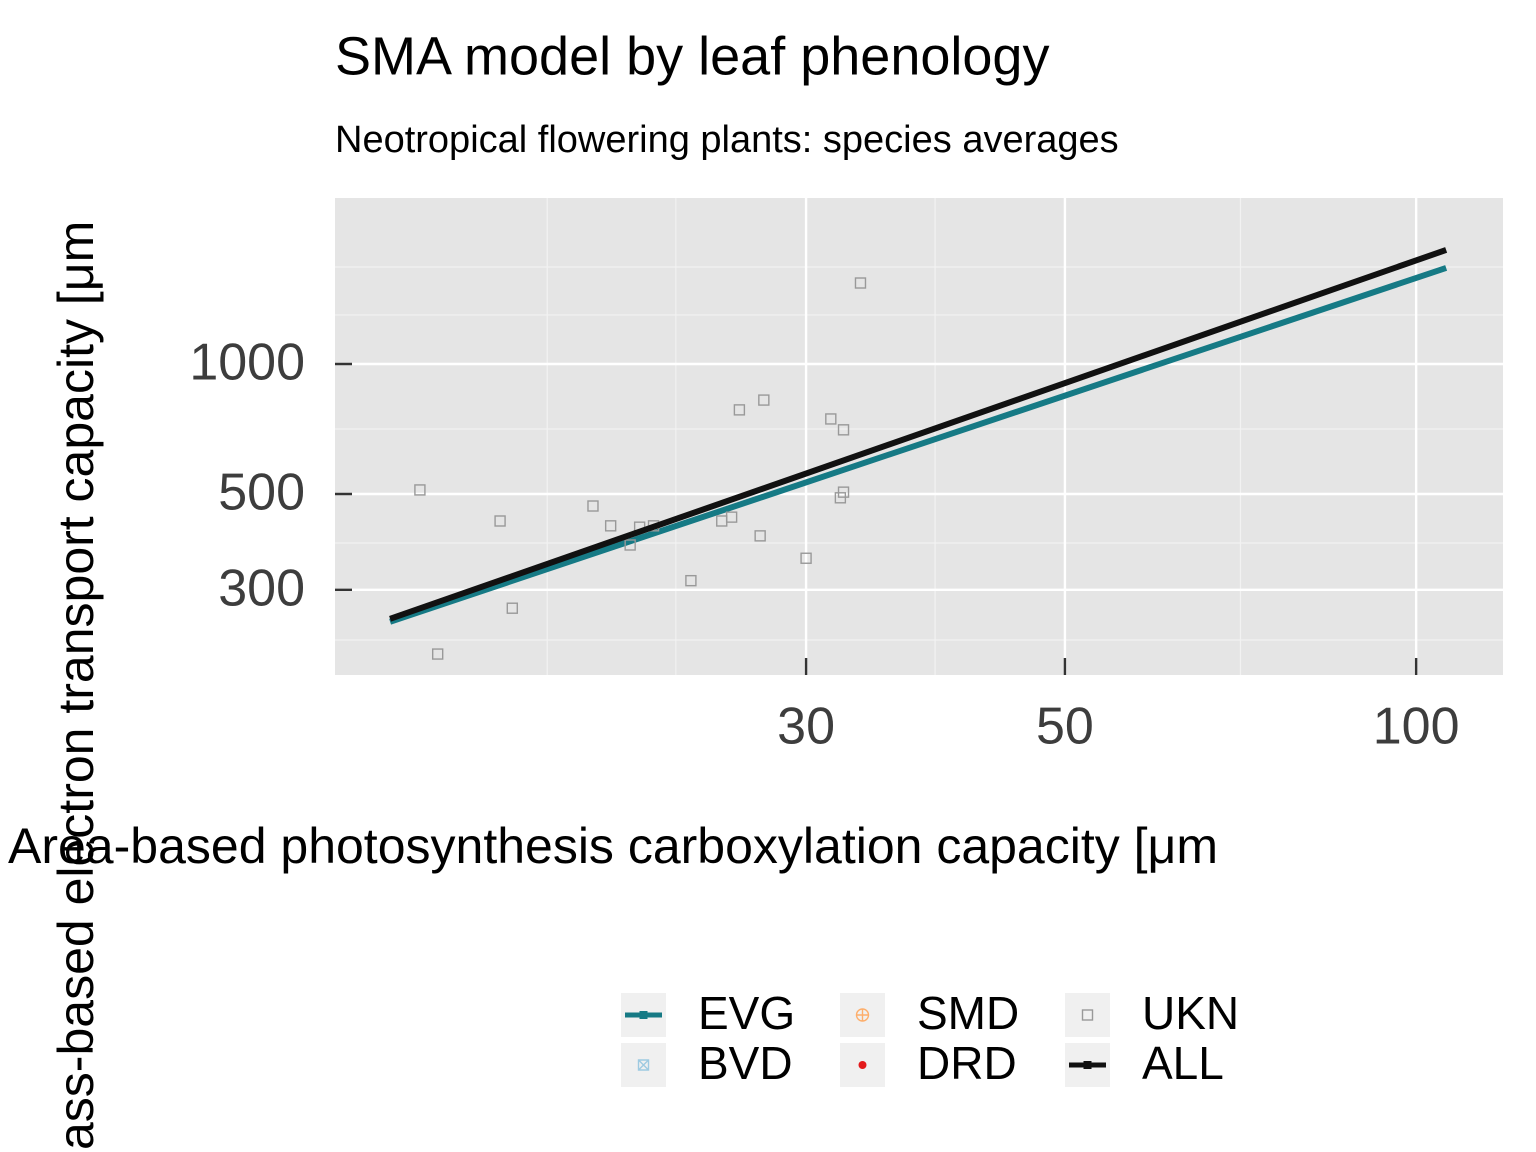 The width and height of the screenshot is (1536, 1152). I want to click on x-tick-label: 30, so click(806, 727).